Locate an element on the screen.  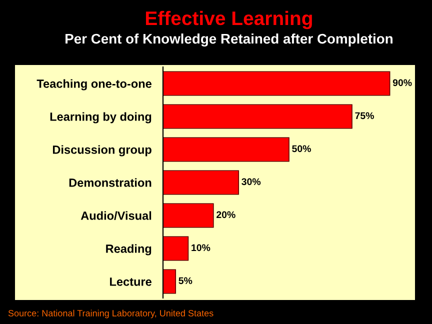
chart-title: Effective Learning is located at coordinates (229, 20).